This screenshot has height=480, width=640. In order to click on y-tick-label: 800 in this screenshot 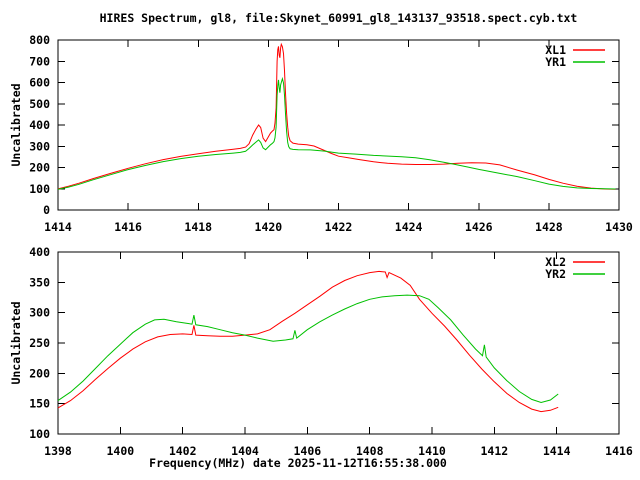, I will do `click(39, 40)`.